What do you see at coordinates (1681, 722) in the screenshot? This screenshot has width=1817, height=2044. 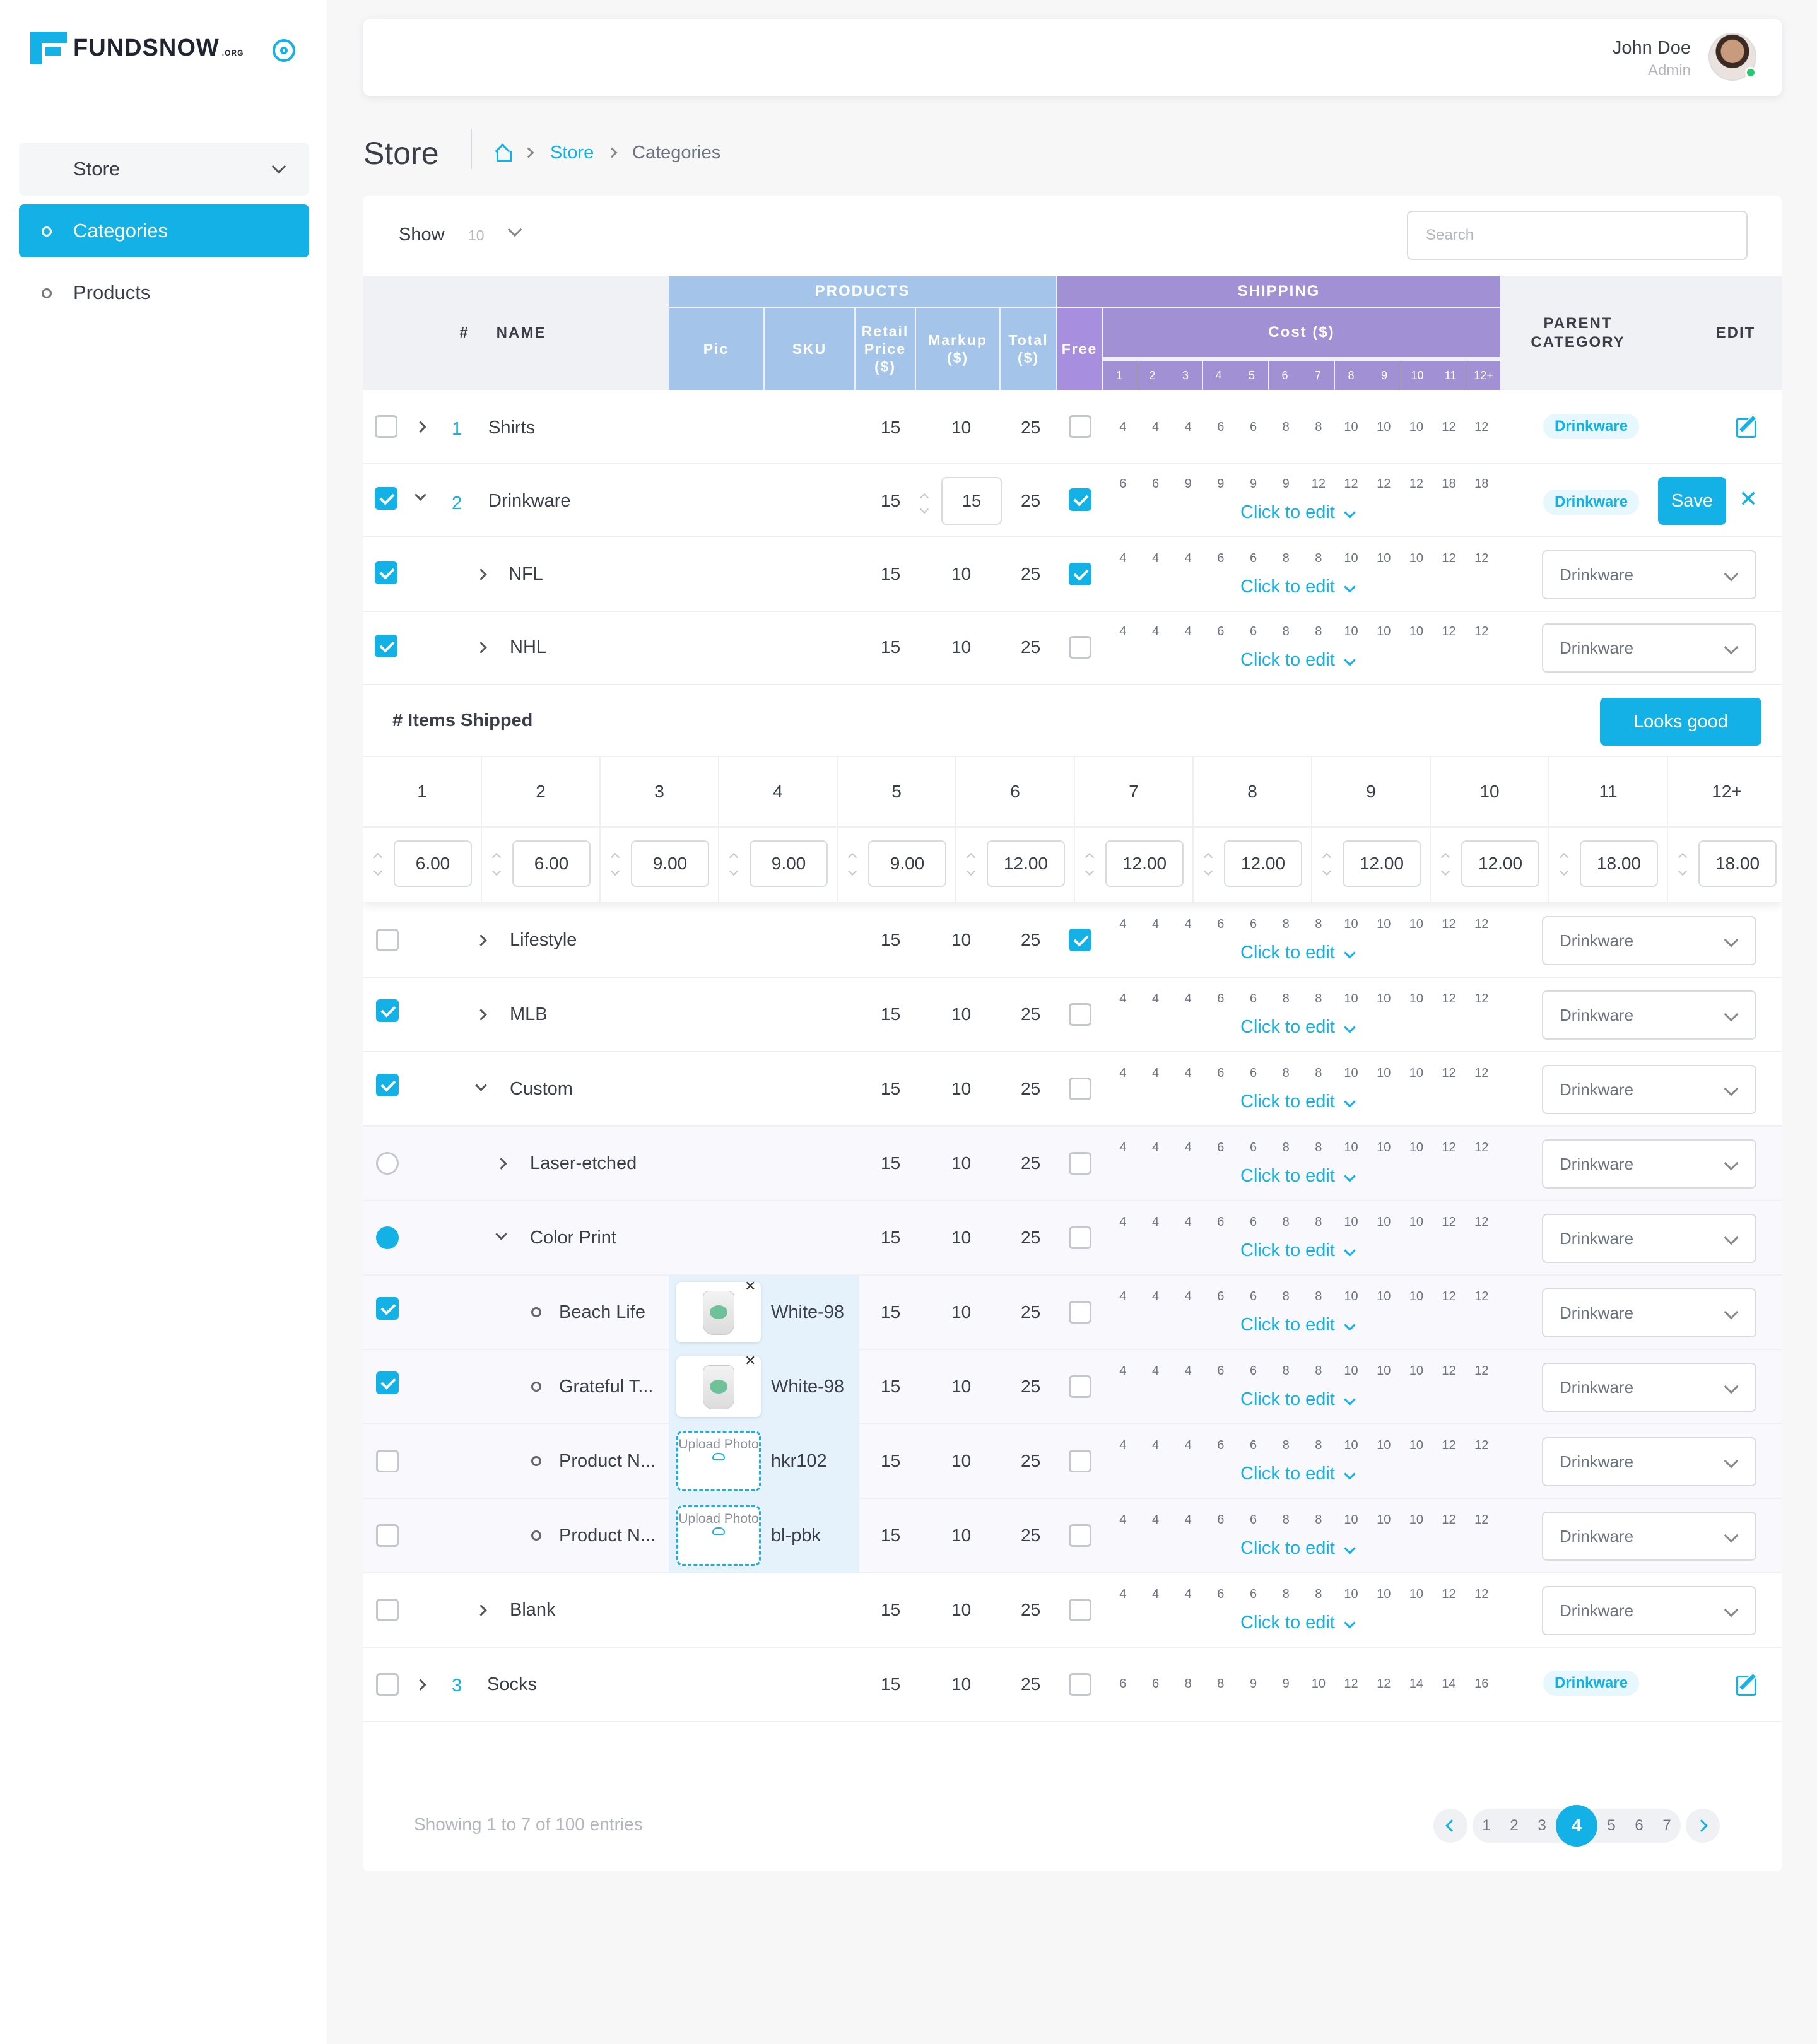 I see `looks-good-button: Looks good` at bounding box center [1681, 722].